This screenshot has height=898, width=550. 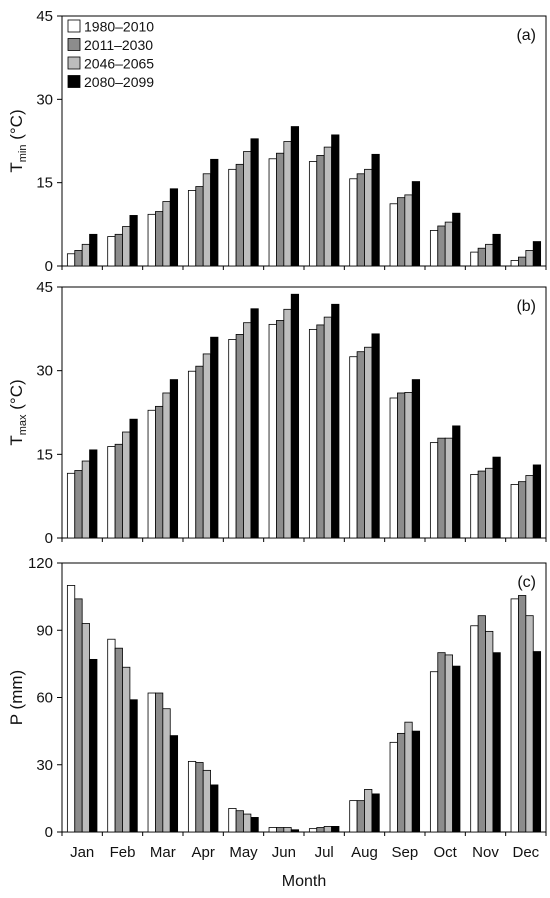 What do you see at coordinates (526, 306) in the screenshot?
I see `panel-tag: (b)` at bounding box center [526, 306].